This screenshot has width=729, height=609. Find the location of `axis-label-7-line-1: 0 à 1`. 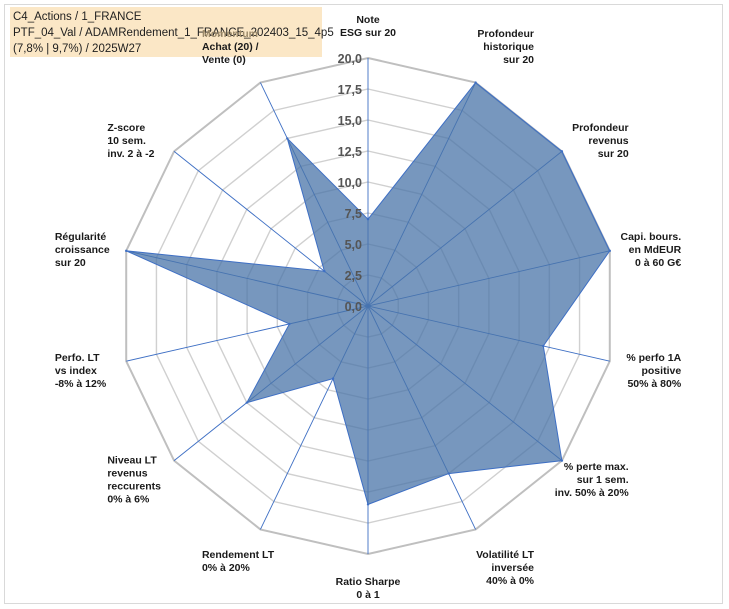

axis-label-7-line-1: 0 à 1 is located at coordinates (368, 595).